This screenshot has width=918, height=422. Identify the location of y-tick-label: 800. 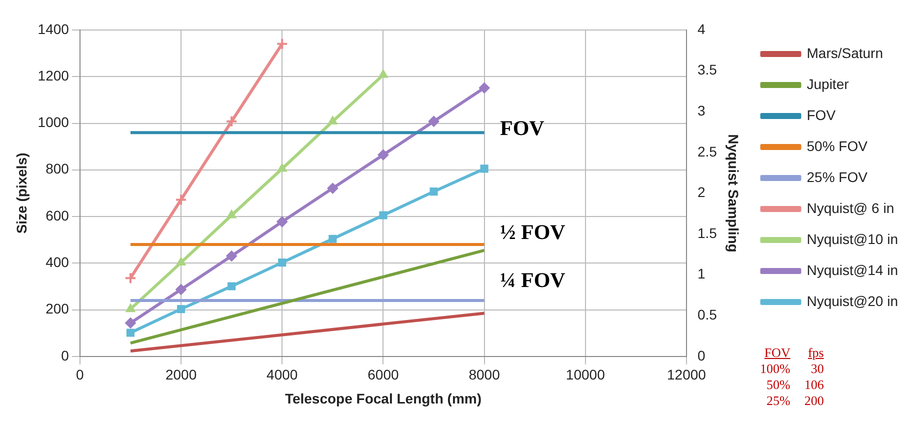
(58, 168).